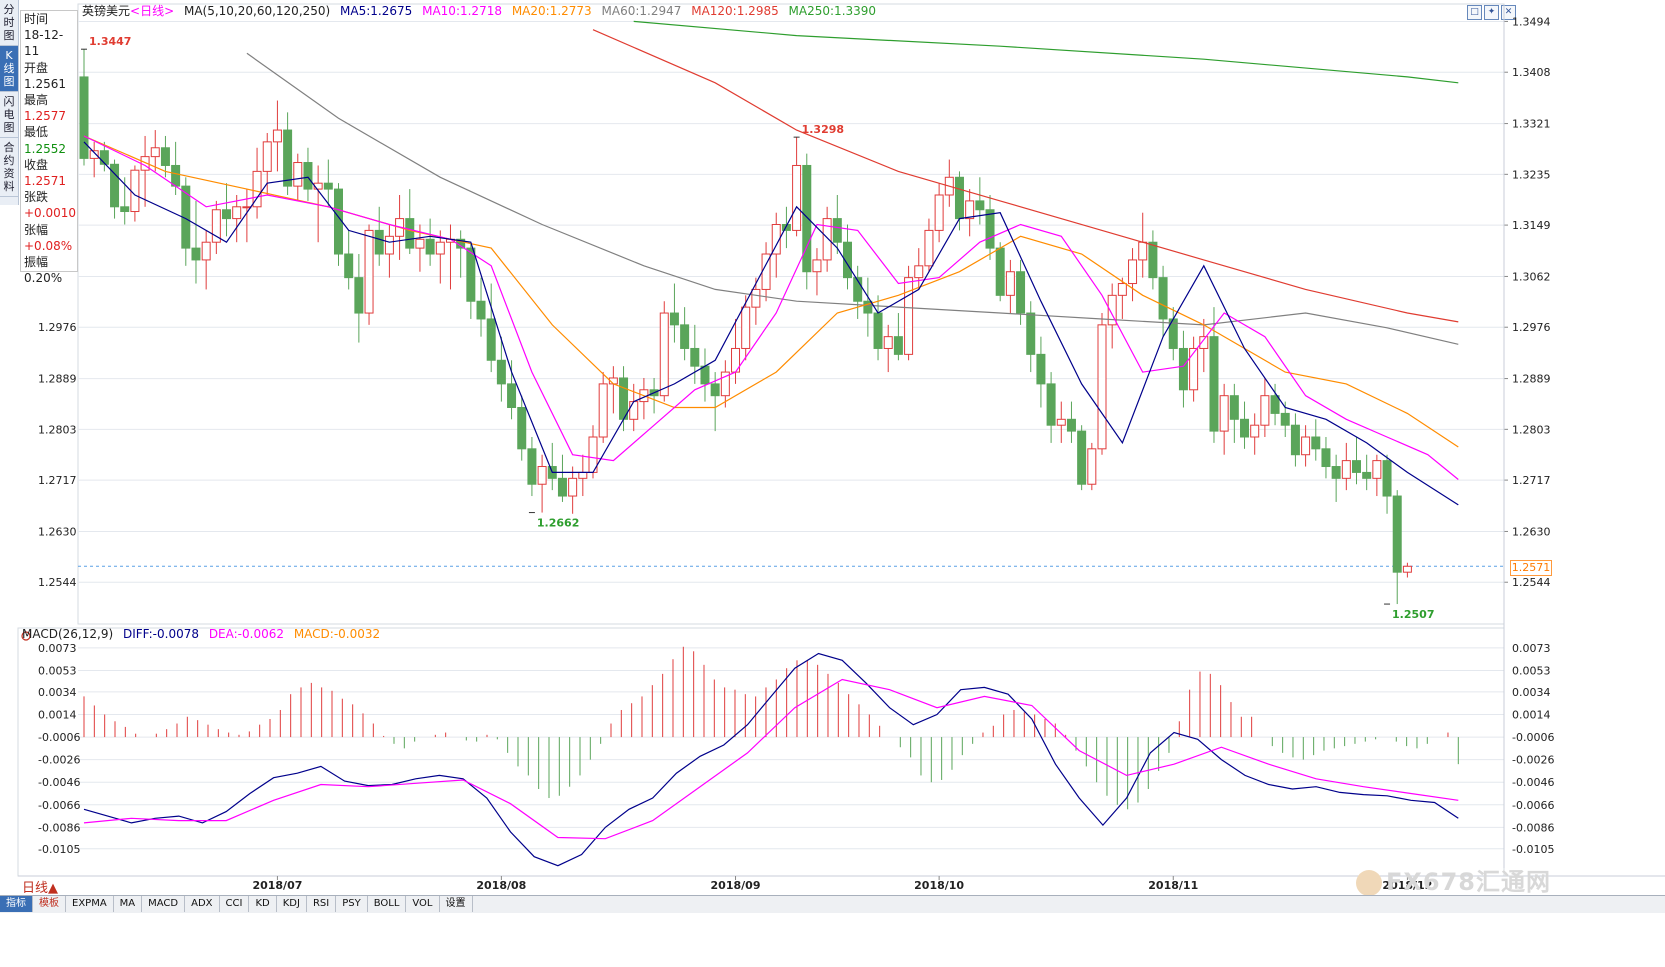  I want to click on macd-tick-label-left: -0.0066, so click(59, 805).